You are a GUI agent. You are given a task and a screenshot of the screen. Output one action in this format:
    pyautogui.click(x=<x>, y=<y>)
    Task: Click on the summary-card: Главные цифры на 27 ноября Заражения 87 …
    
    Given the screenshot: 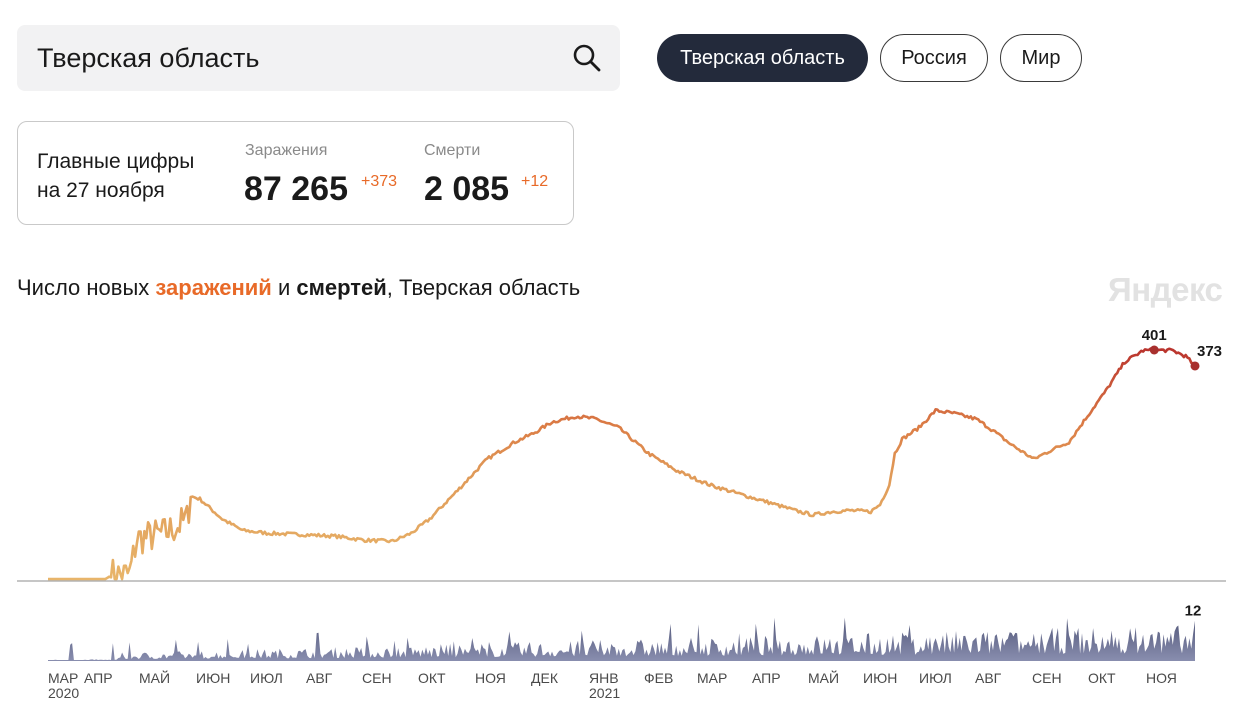 What is the action you would take?
    pyautogui.click(x=295, y=173)
    